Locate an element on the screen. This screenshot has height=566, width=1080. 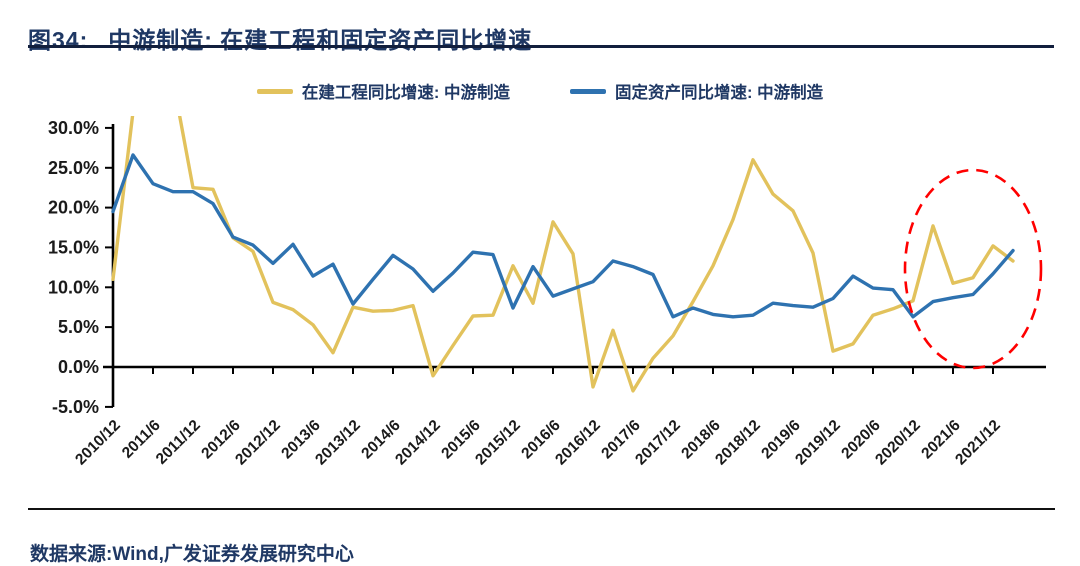
x-axis-label: 2016/12 is located at coordinates (578, 443).